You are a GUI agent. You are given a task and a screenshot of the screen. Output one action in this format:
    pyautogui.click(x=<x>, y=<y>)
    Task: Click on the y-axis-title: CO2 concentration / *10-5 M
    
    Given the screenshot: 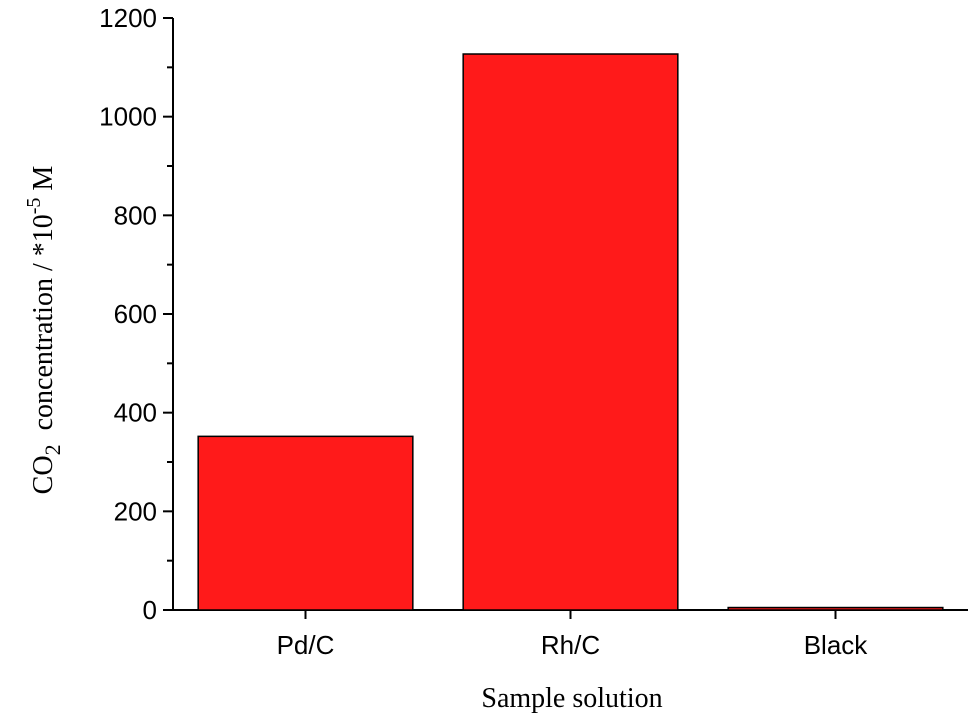 What is the action you would take?
    pyautogui.click(x=44, y=330)
    